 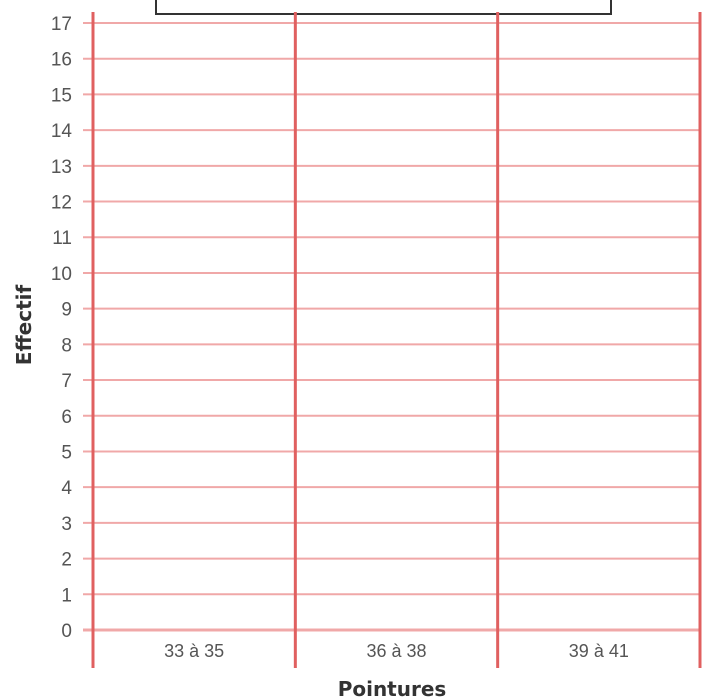 I want to click on x-axis-categories: 33 à 35 36 à 38 39 à 41, so click(x=396, y=651).